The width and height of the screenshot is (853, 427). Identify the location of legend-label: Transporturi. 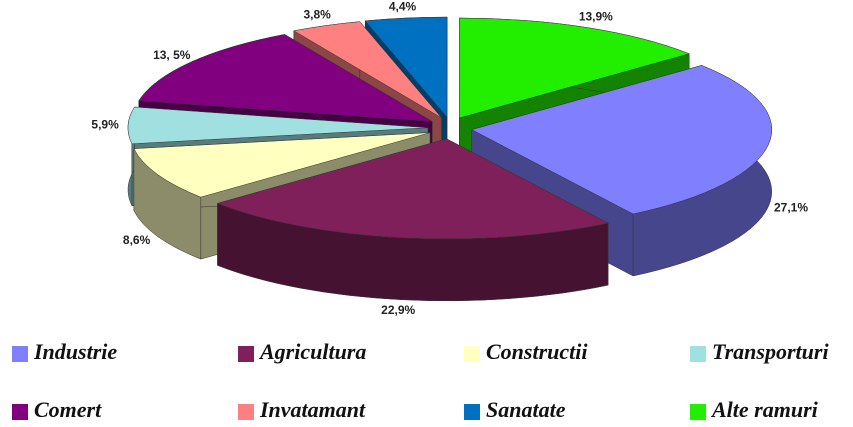
(770, 351).